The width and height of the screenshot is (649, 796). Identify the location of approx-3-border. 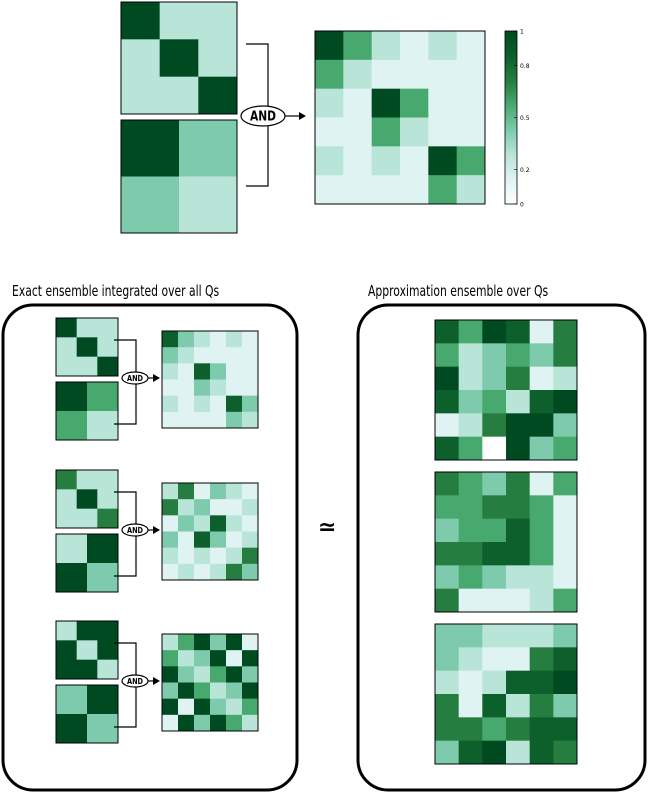
(506, 694).